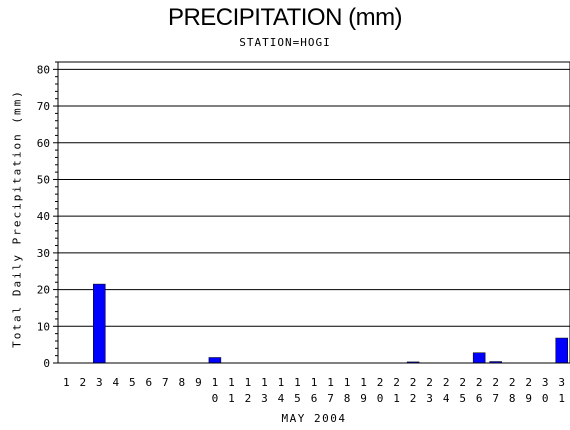  I want to click on y-tick-label: 0, so click(46, 363).